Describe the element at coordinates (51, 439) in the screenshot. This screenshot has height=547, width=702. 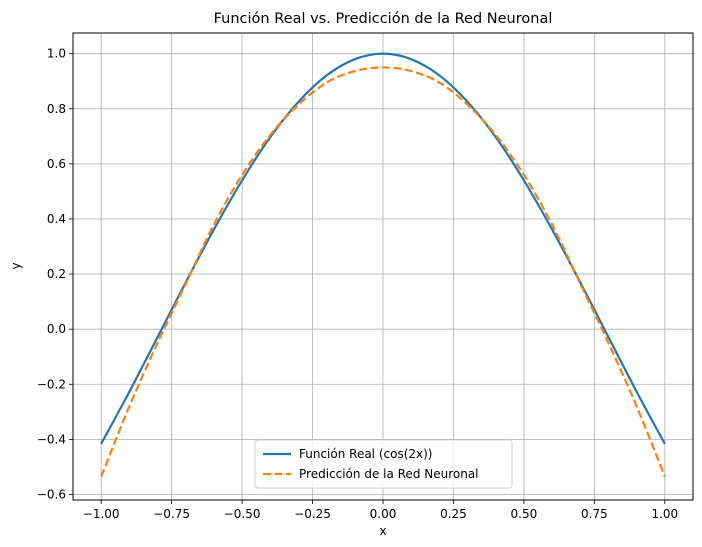
I see `y-tick-label: −0.4` at that location.